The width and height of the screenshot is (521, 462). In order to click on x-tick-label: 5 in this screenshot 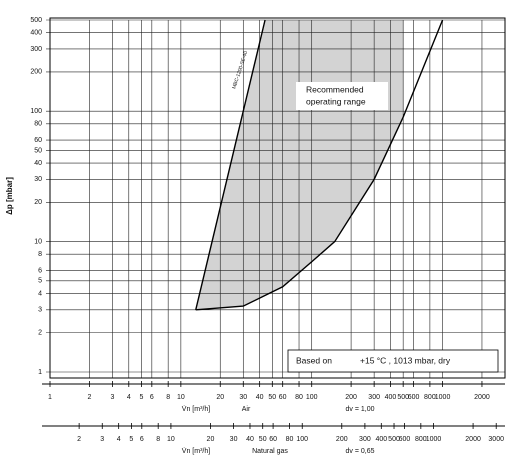, I will do `click(142, 397)`.